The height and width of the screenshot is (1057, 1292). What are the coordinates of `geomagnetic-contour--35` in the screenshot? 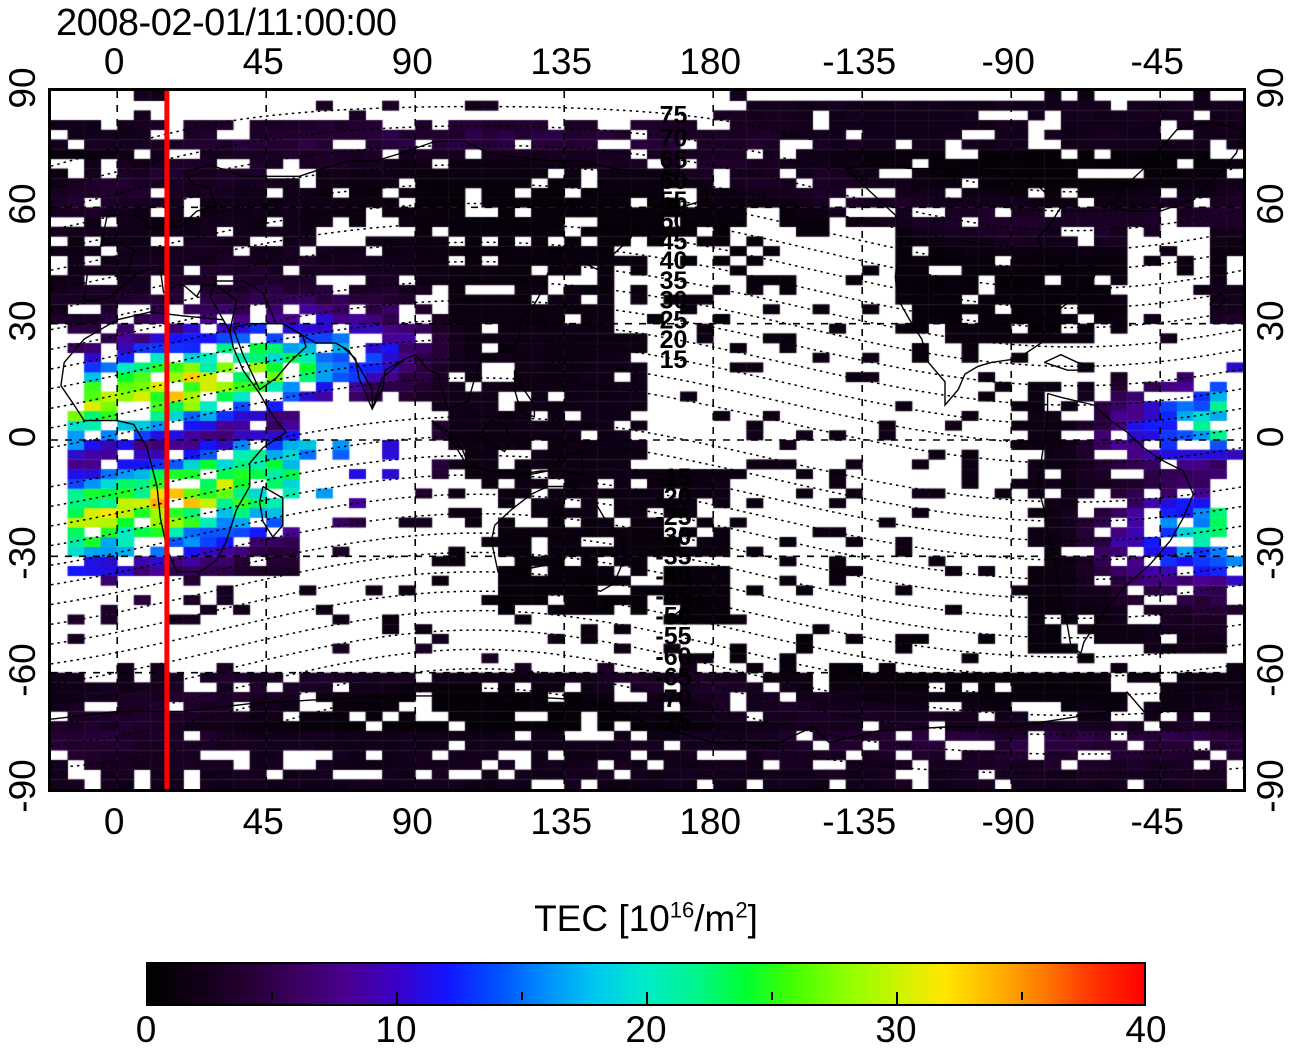 It's located at (647, 576).